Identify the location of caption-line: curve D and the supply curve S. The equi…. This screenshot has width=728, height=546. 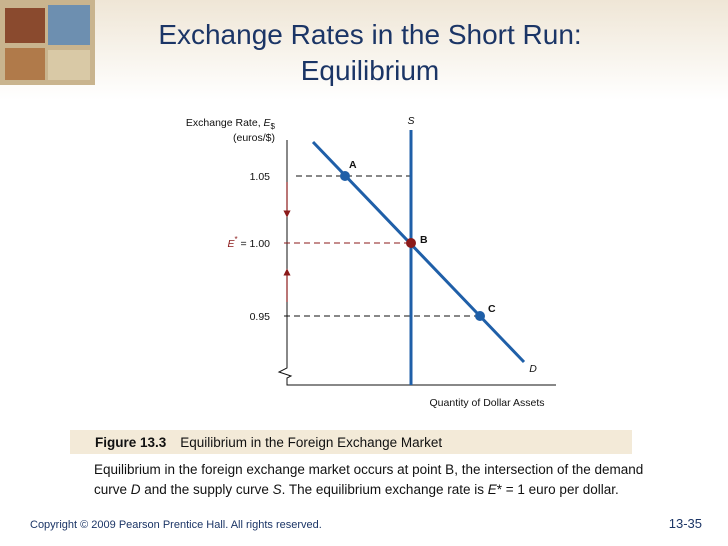
(356, 489).